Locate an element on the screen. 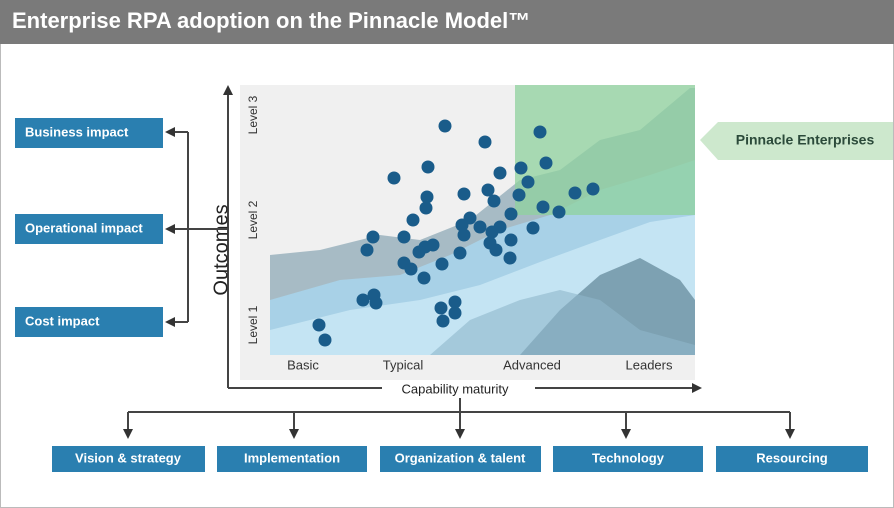  maturity-label: Typical is located at coordinates (403, 364).